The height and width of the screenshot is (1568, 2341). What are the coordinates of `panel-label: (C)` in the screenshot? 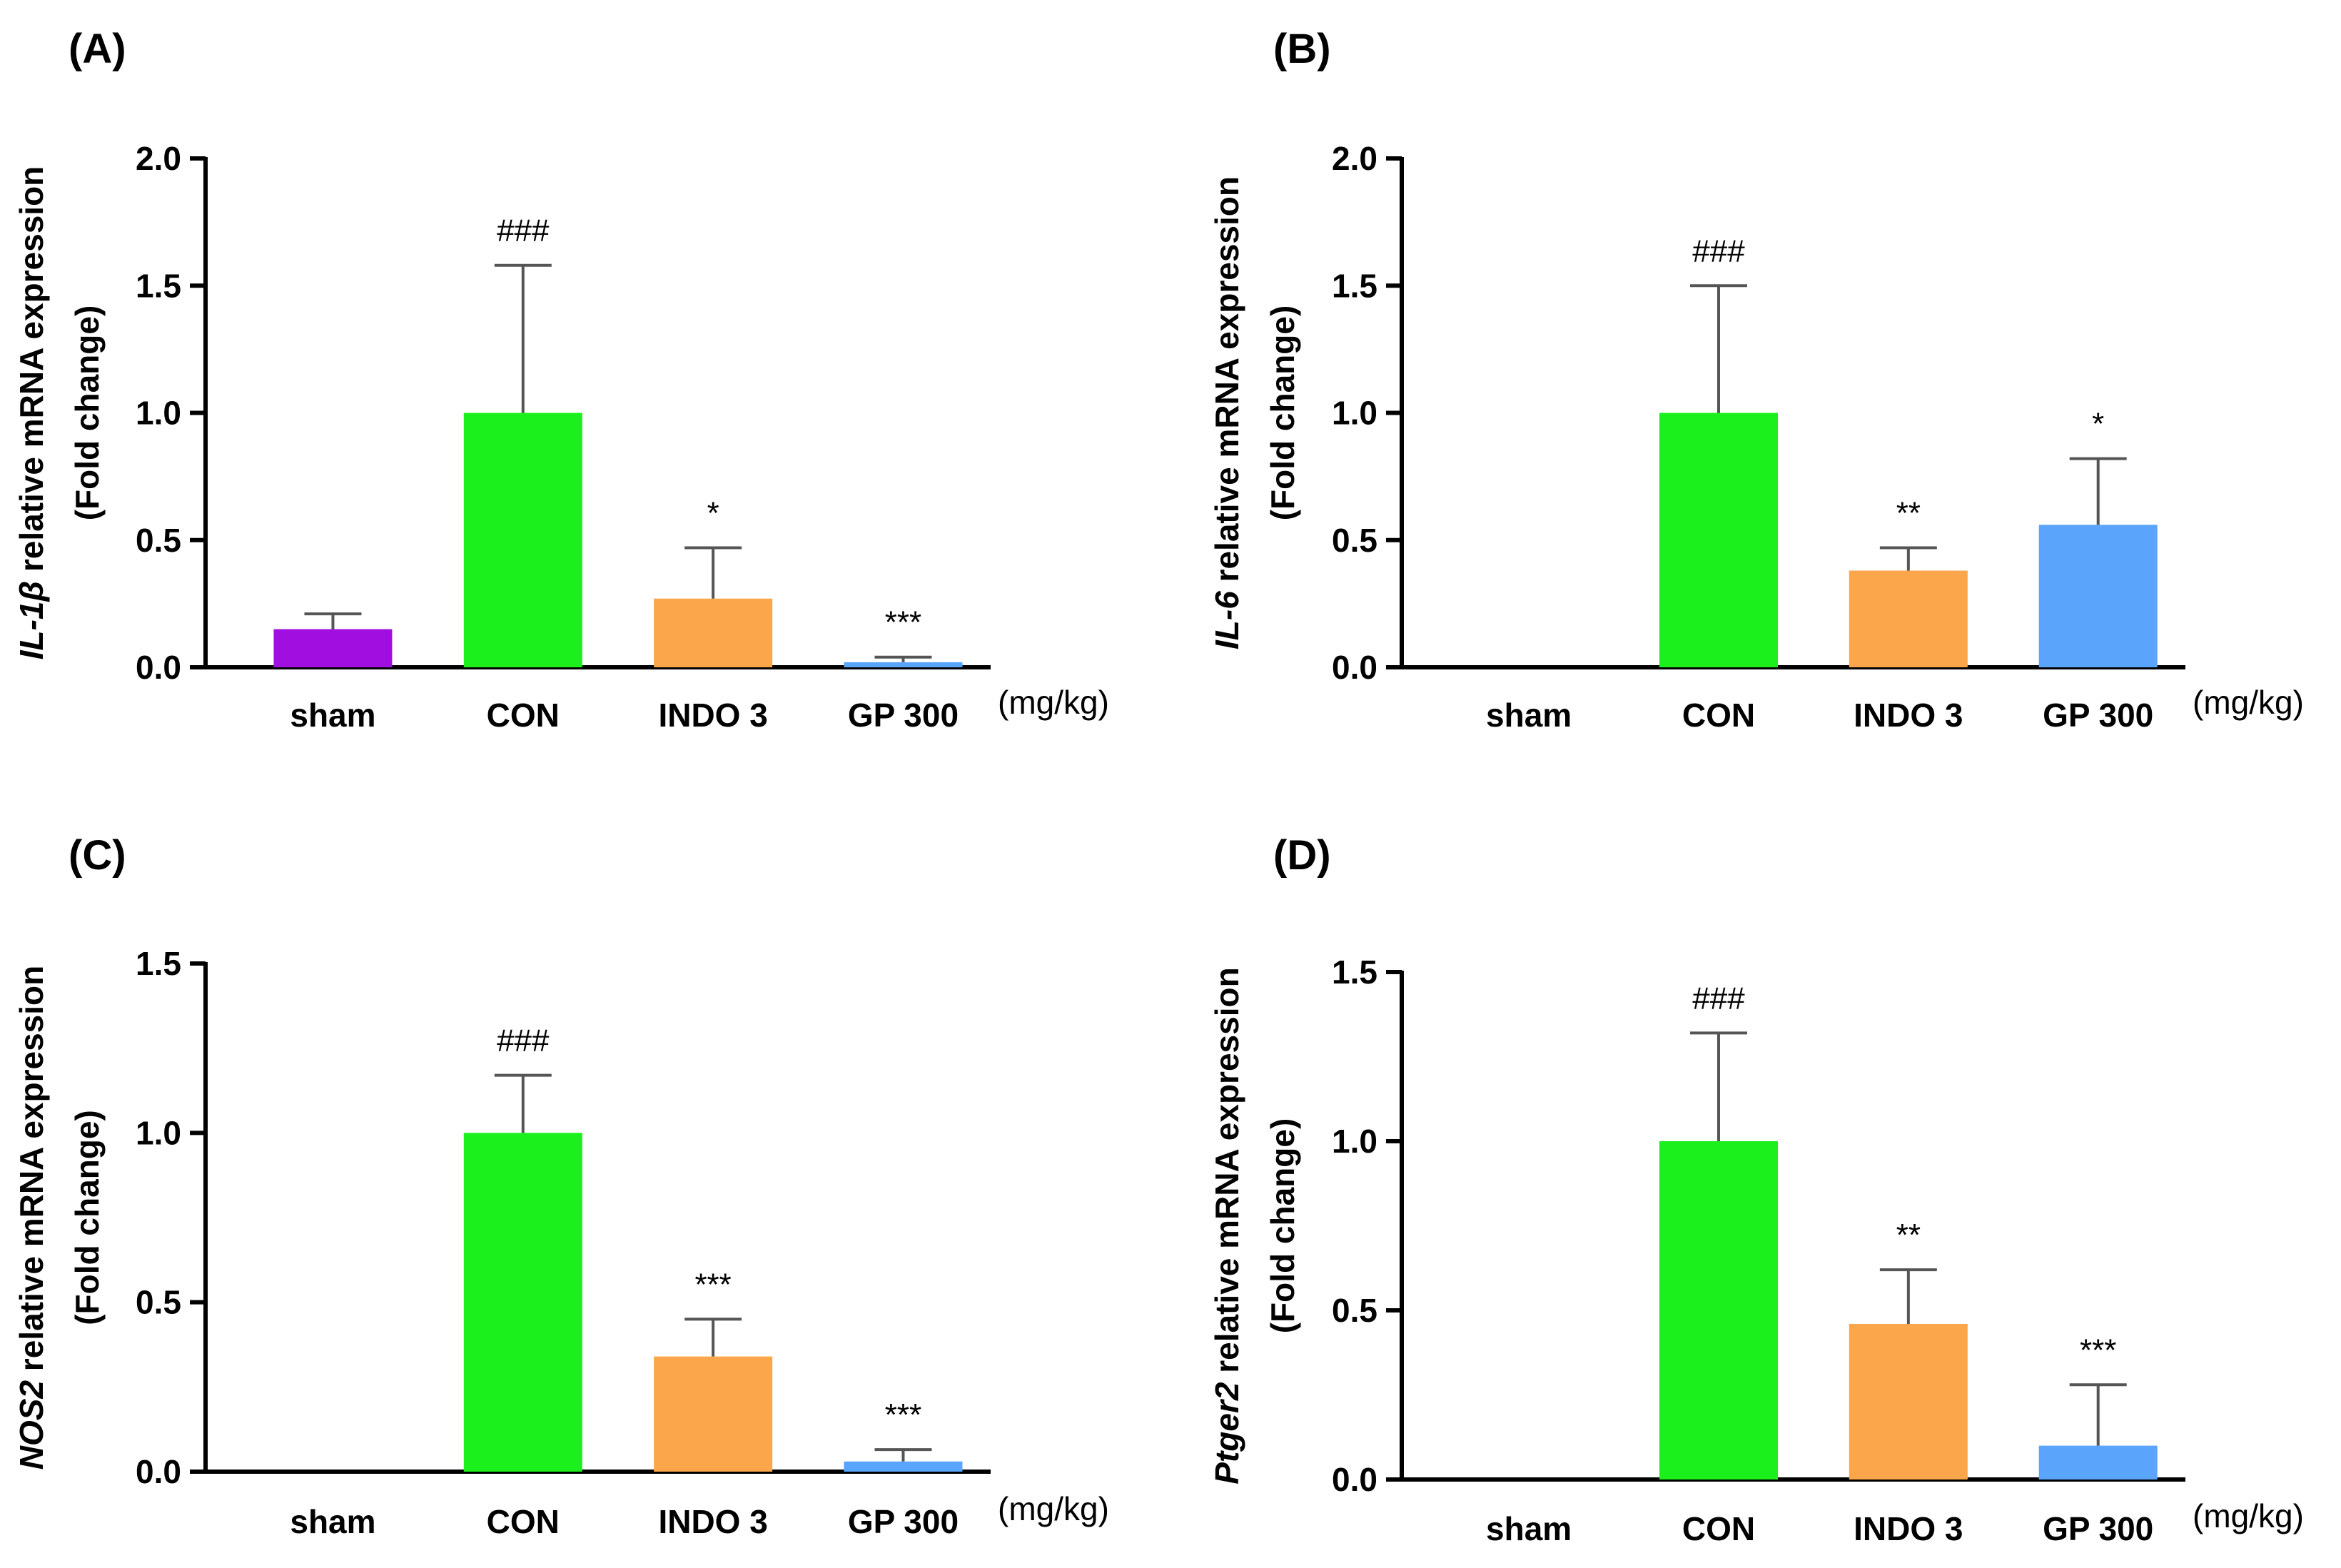 It's located at (98, 855).